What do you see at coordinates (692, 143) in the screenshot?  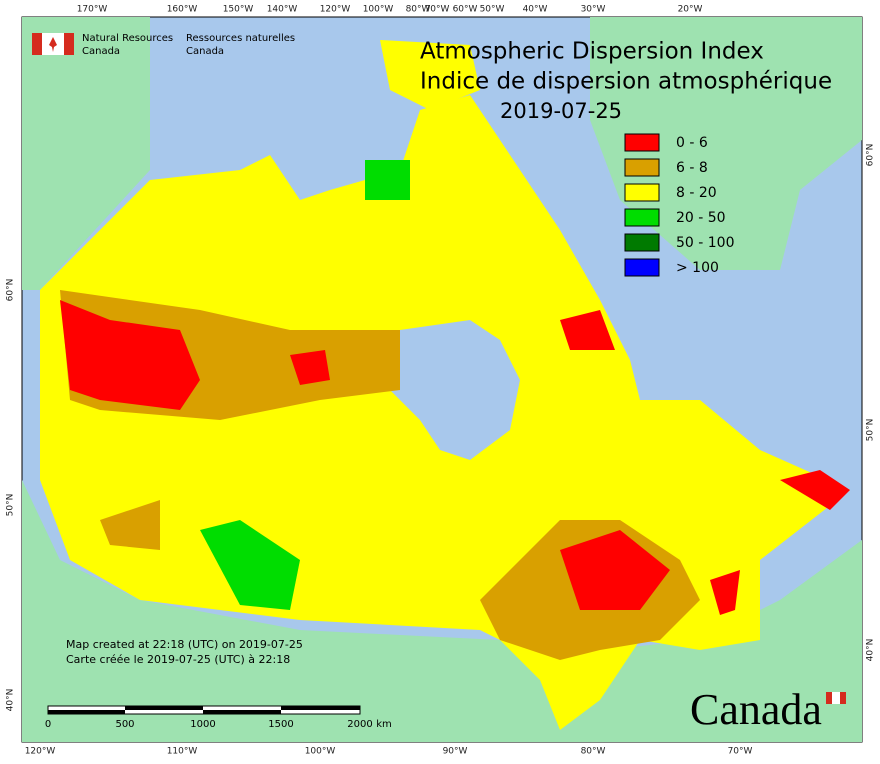 I see `legend-label: 0 - 6` at bounding box center [692, 143].